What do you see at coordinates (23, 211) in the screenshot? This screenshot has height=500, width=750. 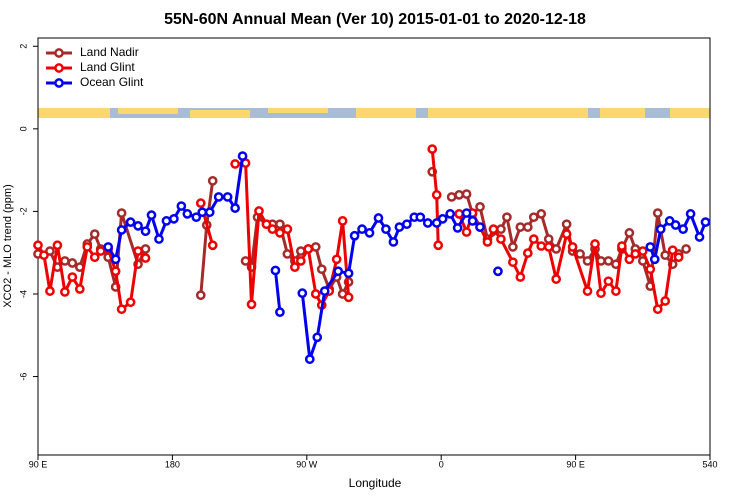 I see `y-tick-label: -2` at bounding box center [23, 211].